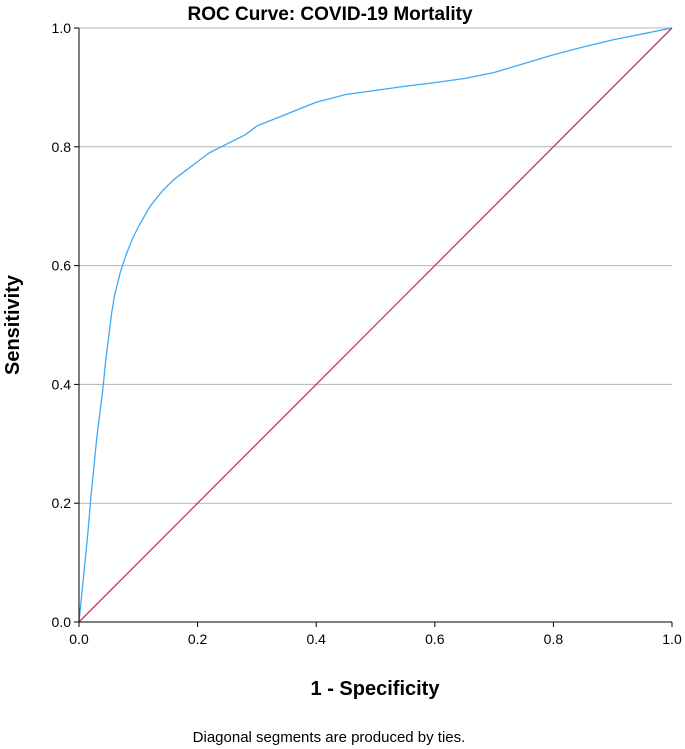 The image size is (685, 749). I want to click on y-tick-label-1: 0.2, so click(62, 503).